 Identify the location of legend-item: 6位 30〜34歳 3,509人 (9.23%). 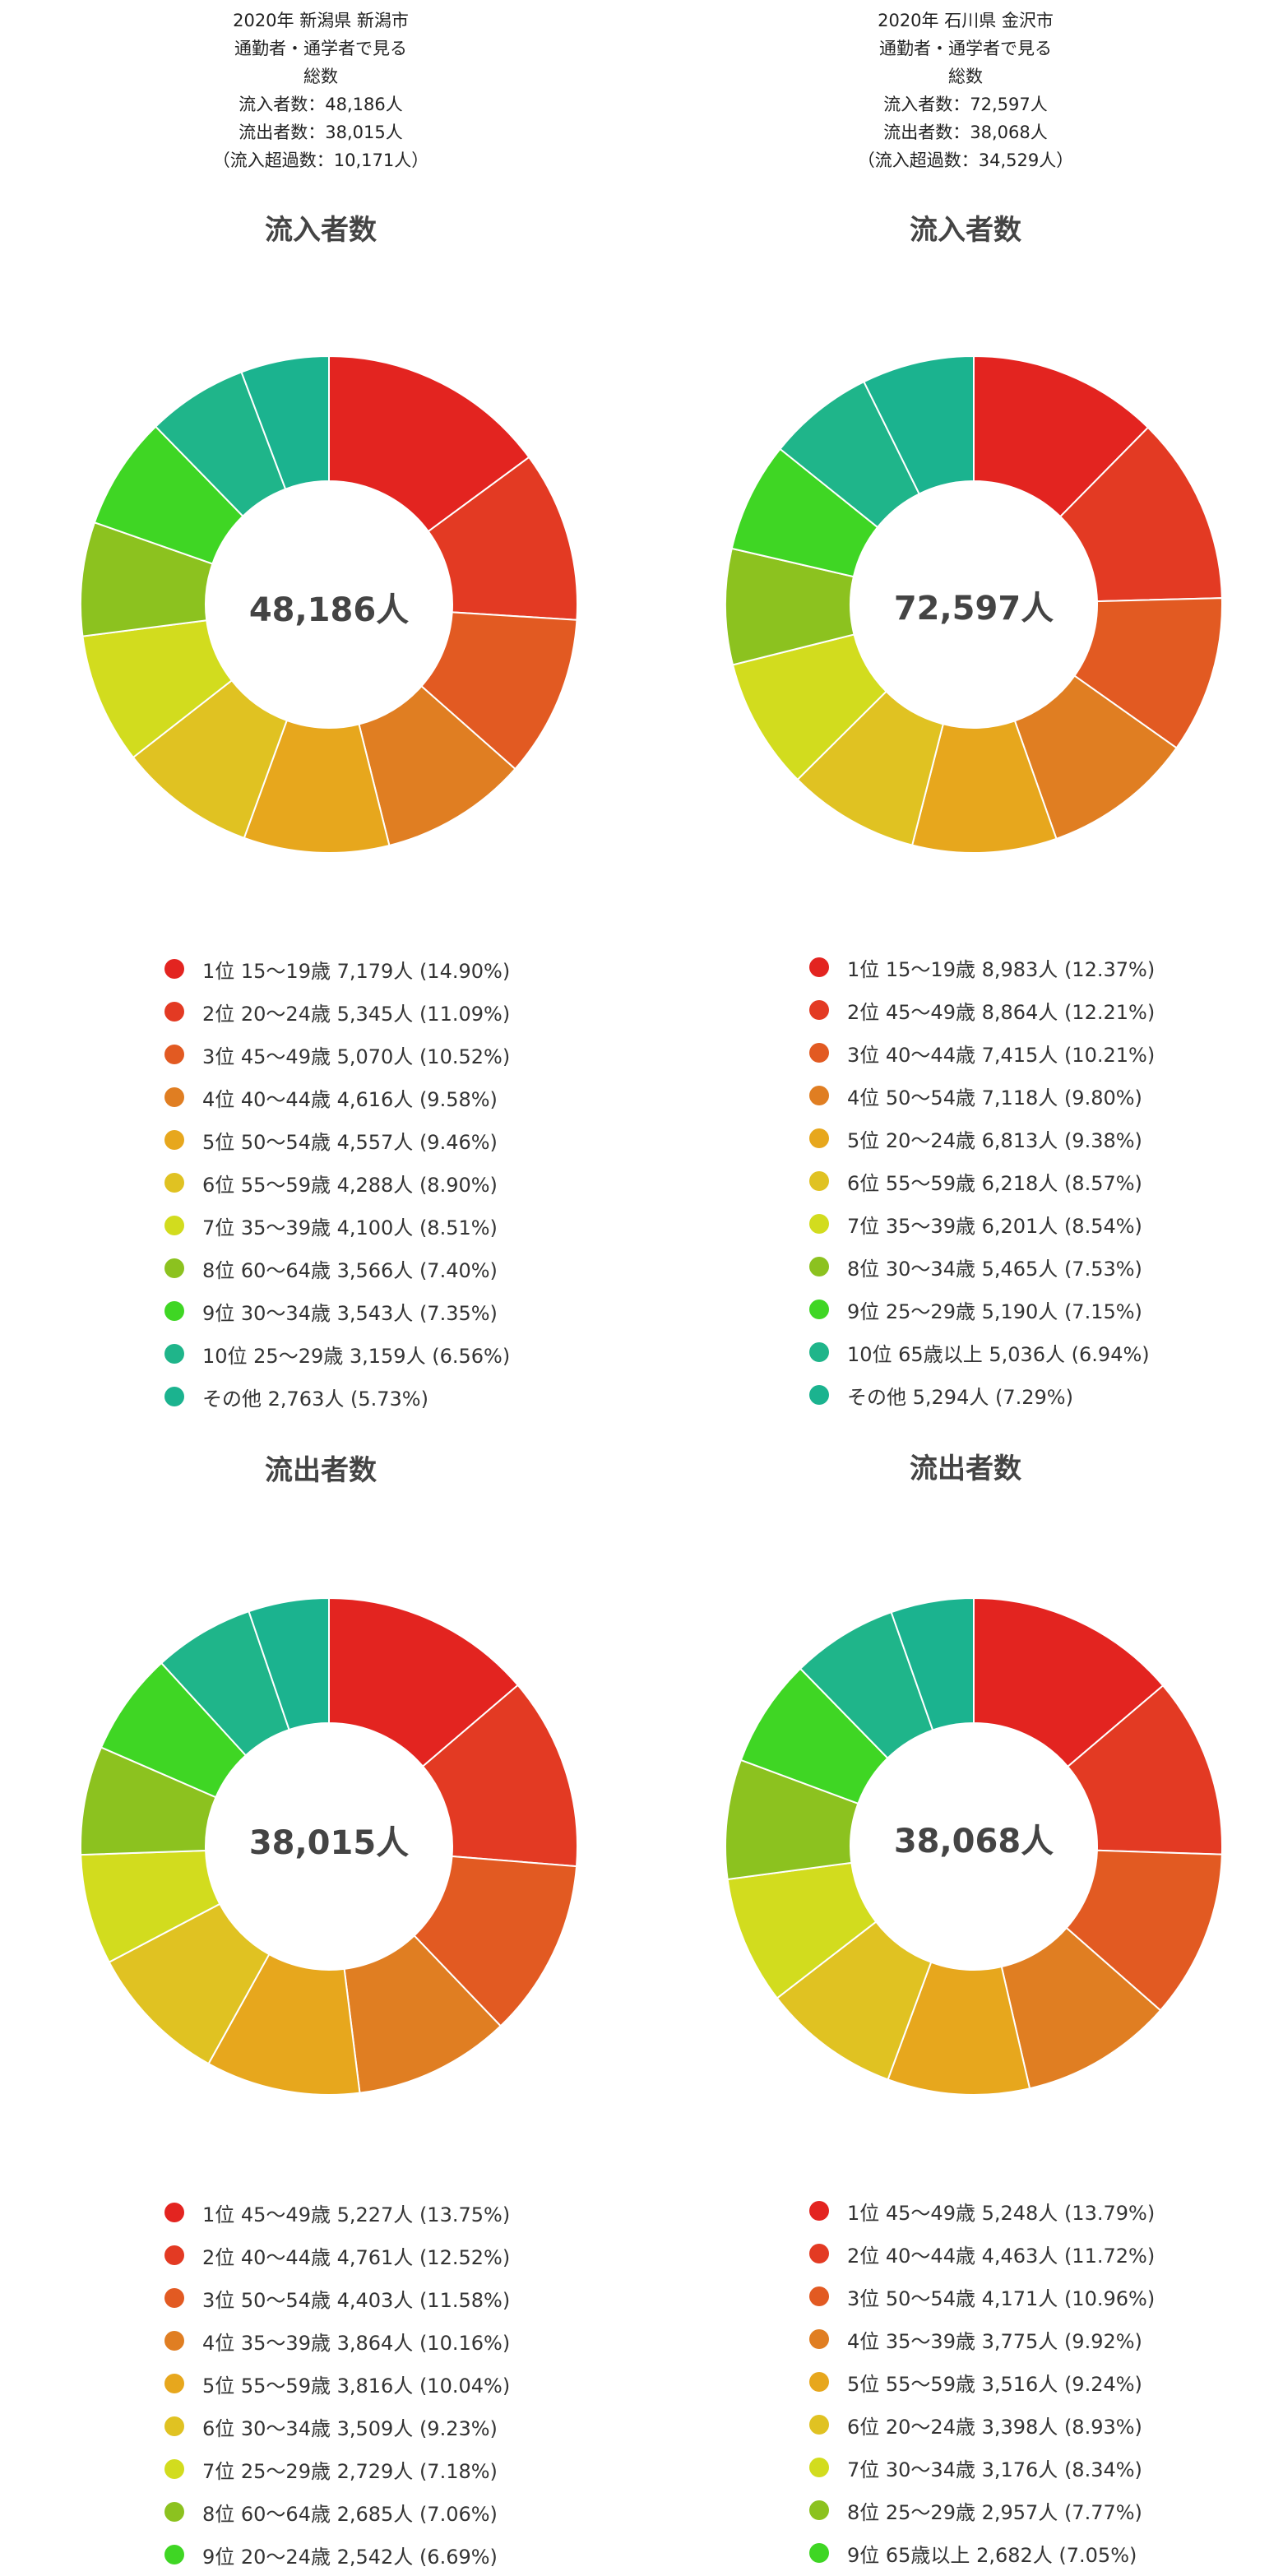
(394, 2427).